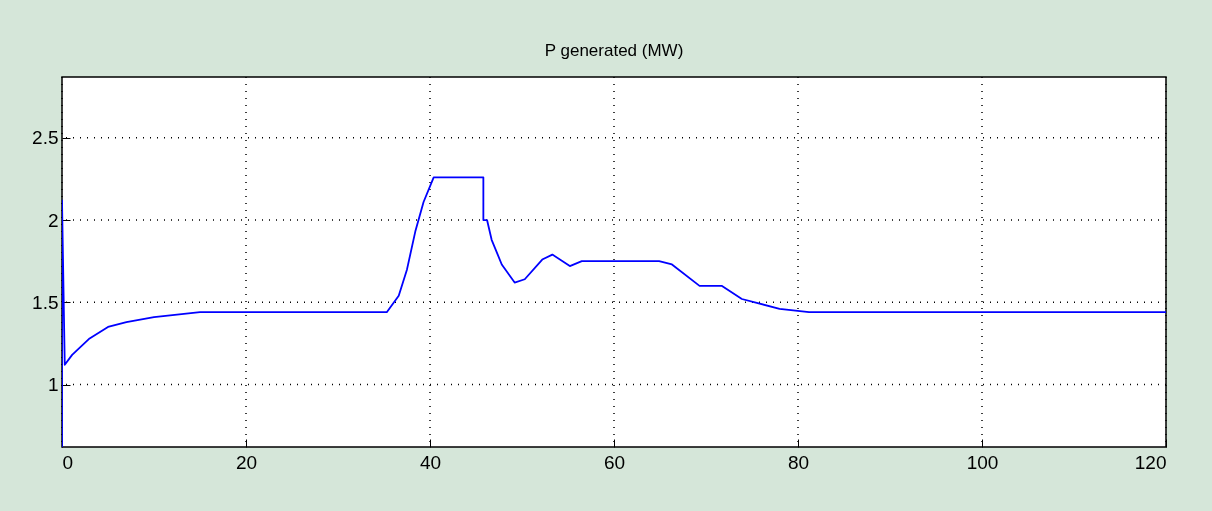  Describe the element at coordinates (68, 462) in the screenshot. I see `x-tick-label: 0` at that location.